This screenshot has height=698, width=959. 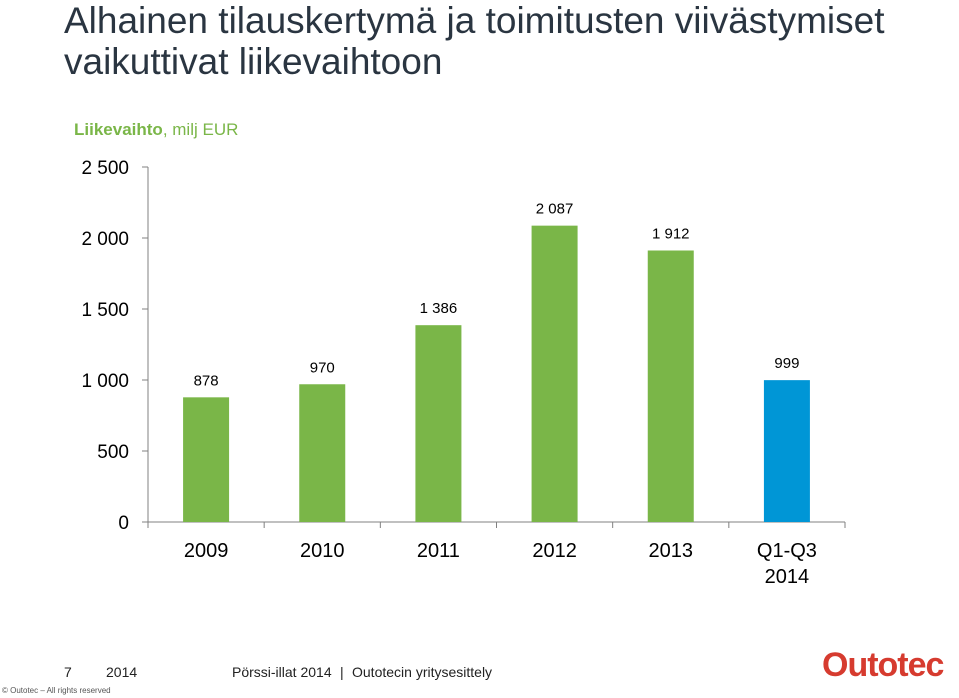 What do you see at coordinates (883, 665) in the screenshot?
I see `outotec-logo: Outotec` at bounding box center [883, 665].